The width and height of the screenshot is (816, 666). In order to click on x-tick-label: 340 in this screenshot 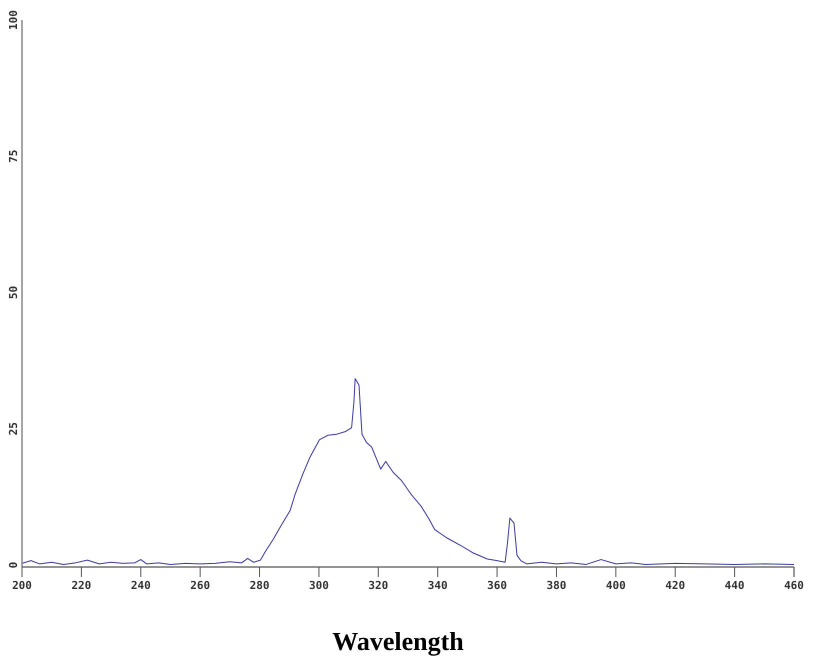, I will do `click(438, 585)`.